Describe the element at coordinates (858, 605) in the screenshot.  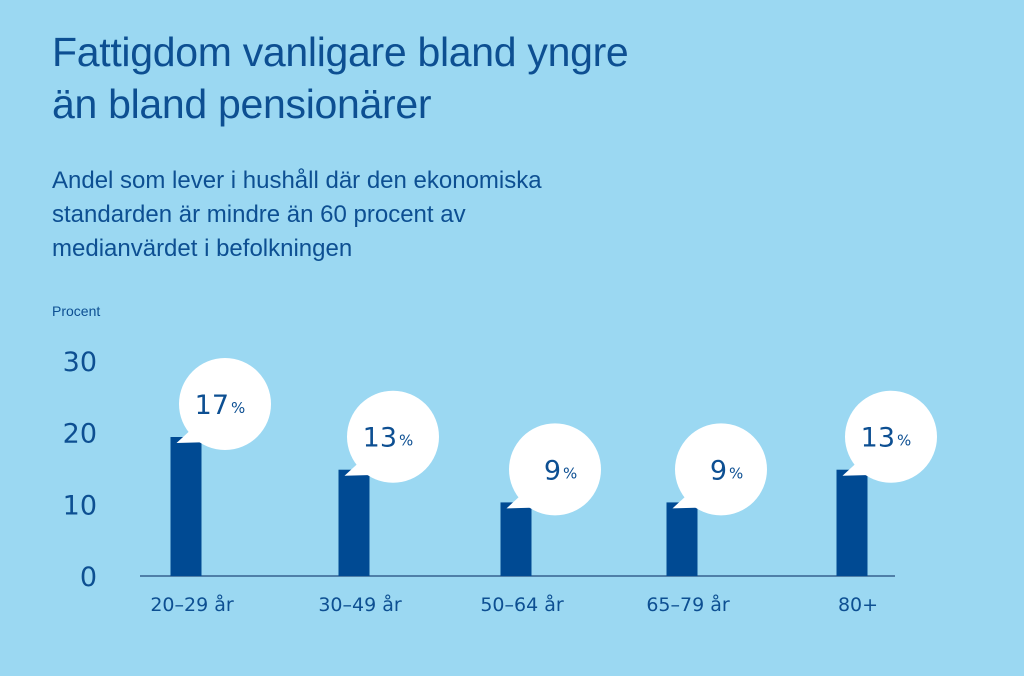
I see `x-tick-label: 80+` at that location.